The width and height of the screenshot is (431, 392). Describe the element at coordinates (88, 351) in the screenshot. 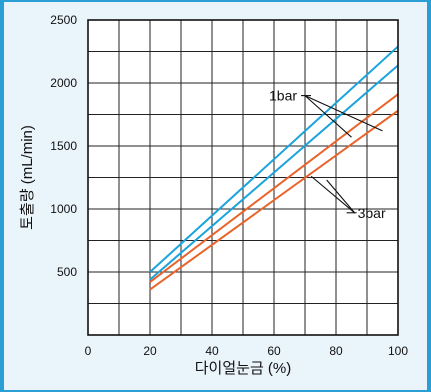

I see `x-tick-label: 0` at that location.